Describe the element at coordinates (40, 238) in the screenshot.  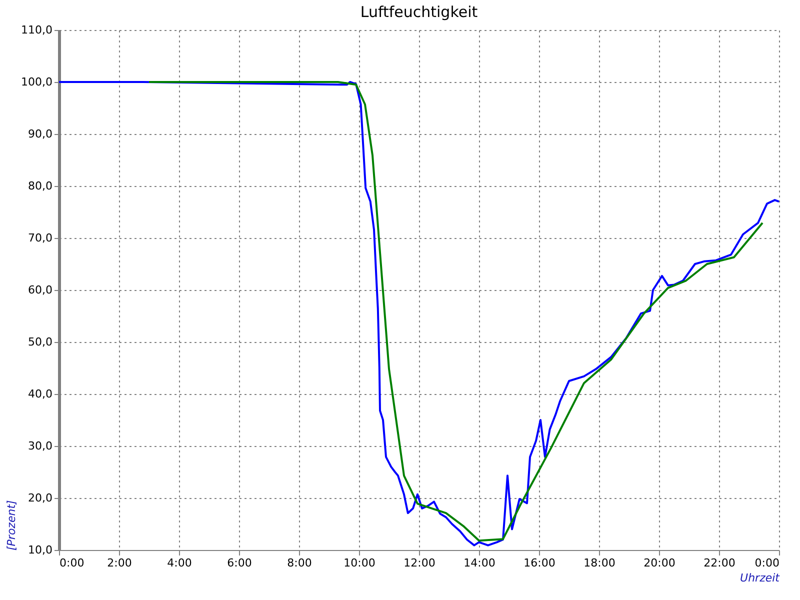
I see `y-tick-label: 70,0` at that location.